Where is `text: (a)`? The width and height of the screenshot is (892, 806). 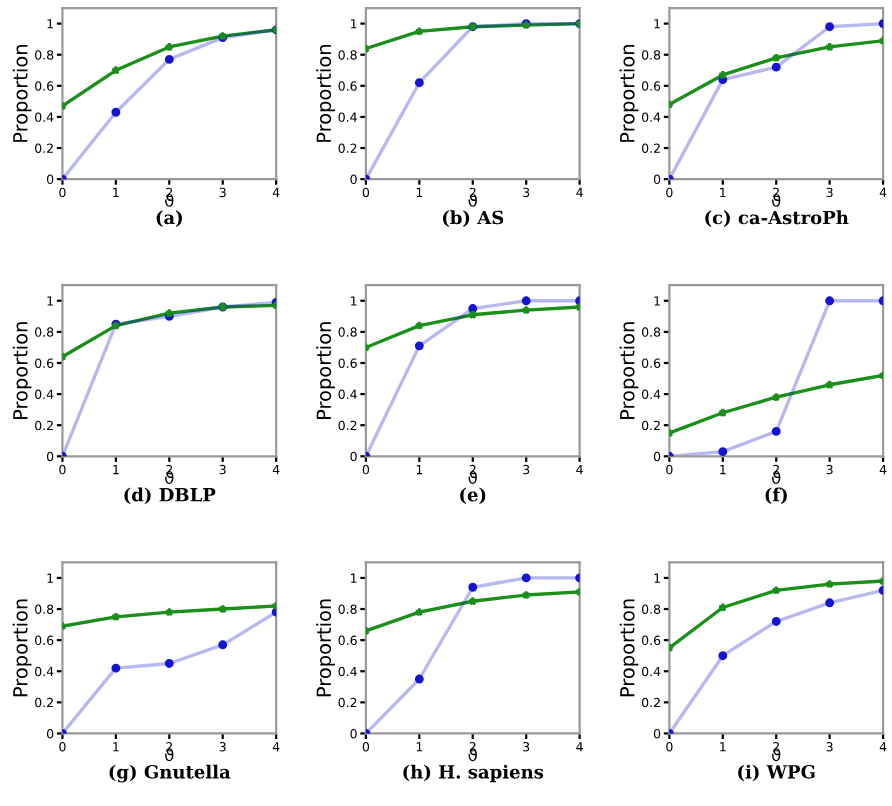
text: (a) is located at coordinates (169, 218).